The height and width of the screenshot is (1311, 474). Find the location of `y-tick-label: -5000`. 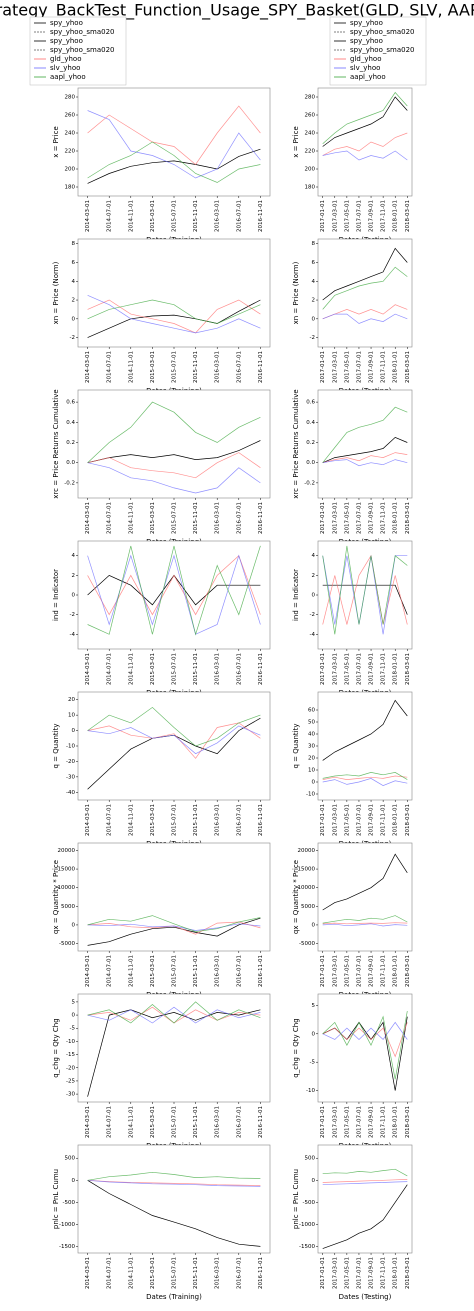

y-tick-label: -5000 is located at coordinates (307, 944).